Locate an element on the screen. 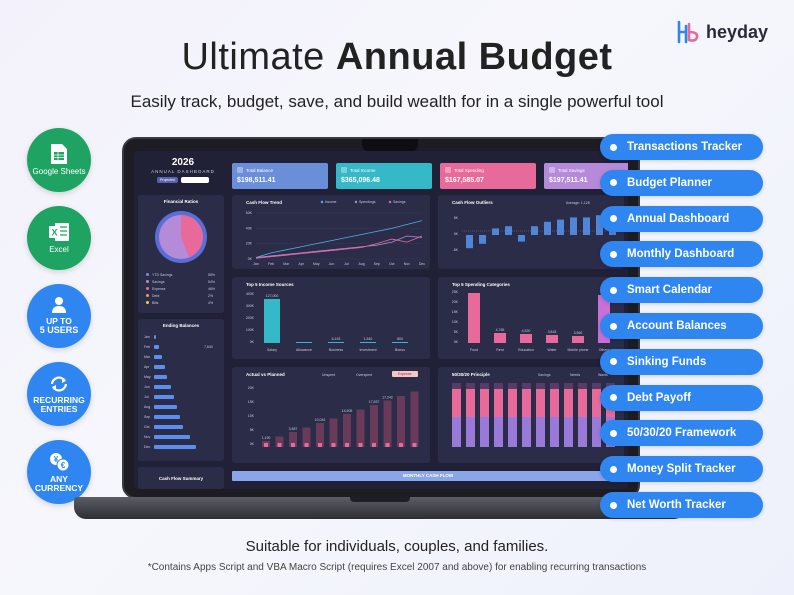  avp-value: 17,537 is located at coordinates (374, 402).